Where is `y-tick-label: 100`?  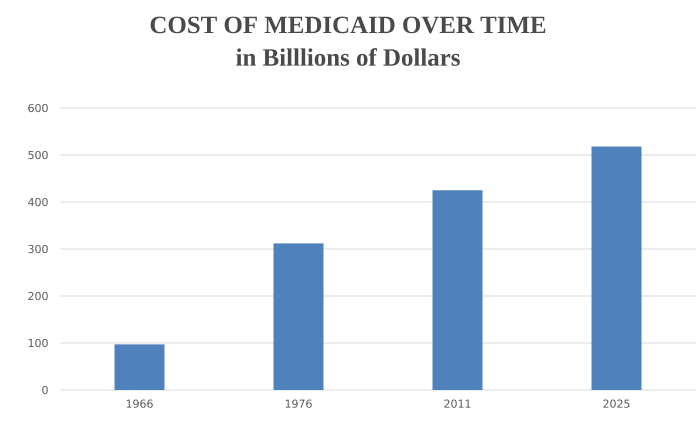
y-tick-label: 100 is located at coordinates (38, 343).